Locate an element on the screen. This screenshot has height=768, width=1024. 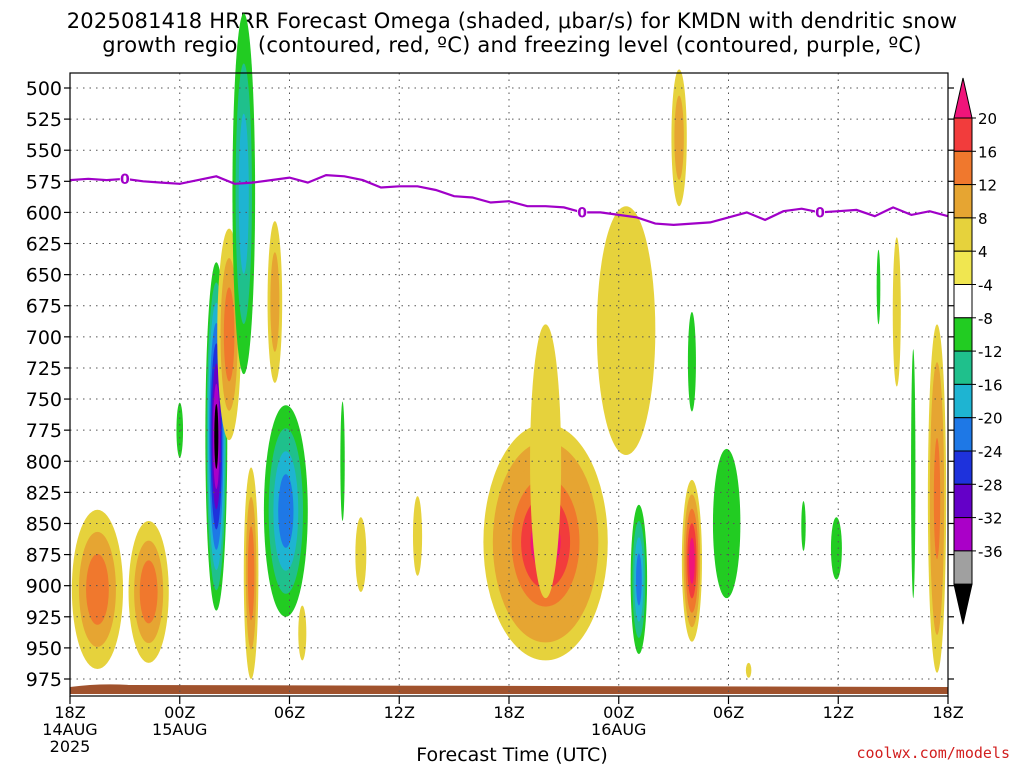
colorbar-label-4: 4 is located at coordinates (983, 252).